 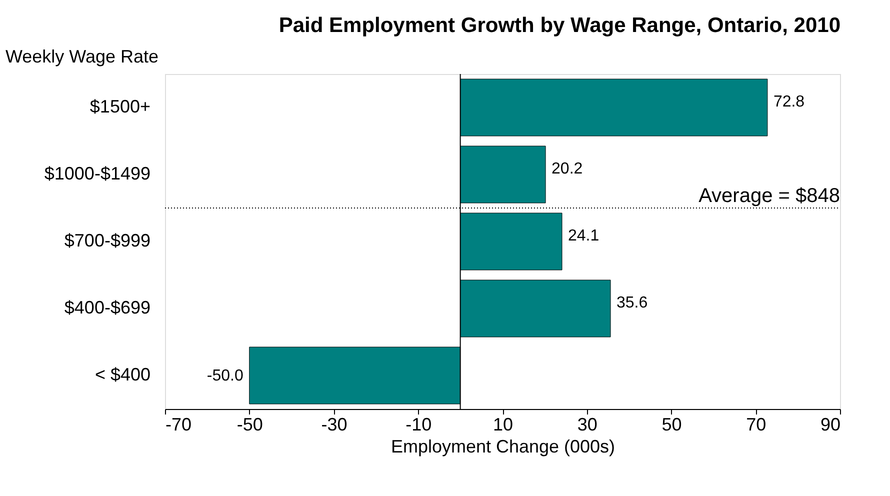 I want to click on y-tick-label: < $400, so click(x=122, y=374).